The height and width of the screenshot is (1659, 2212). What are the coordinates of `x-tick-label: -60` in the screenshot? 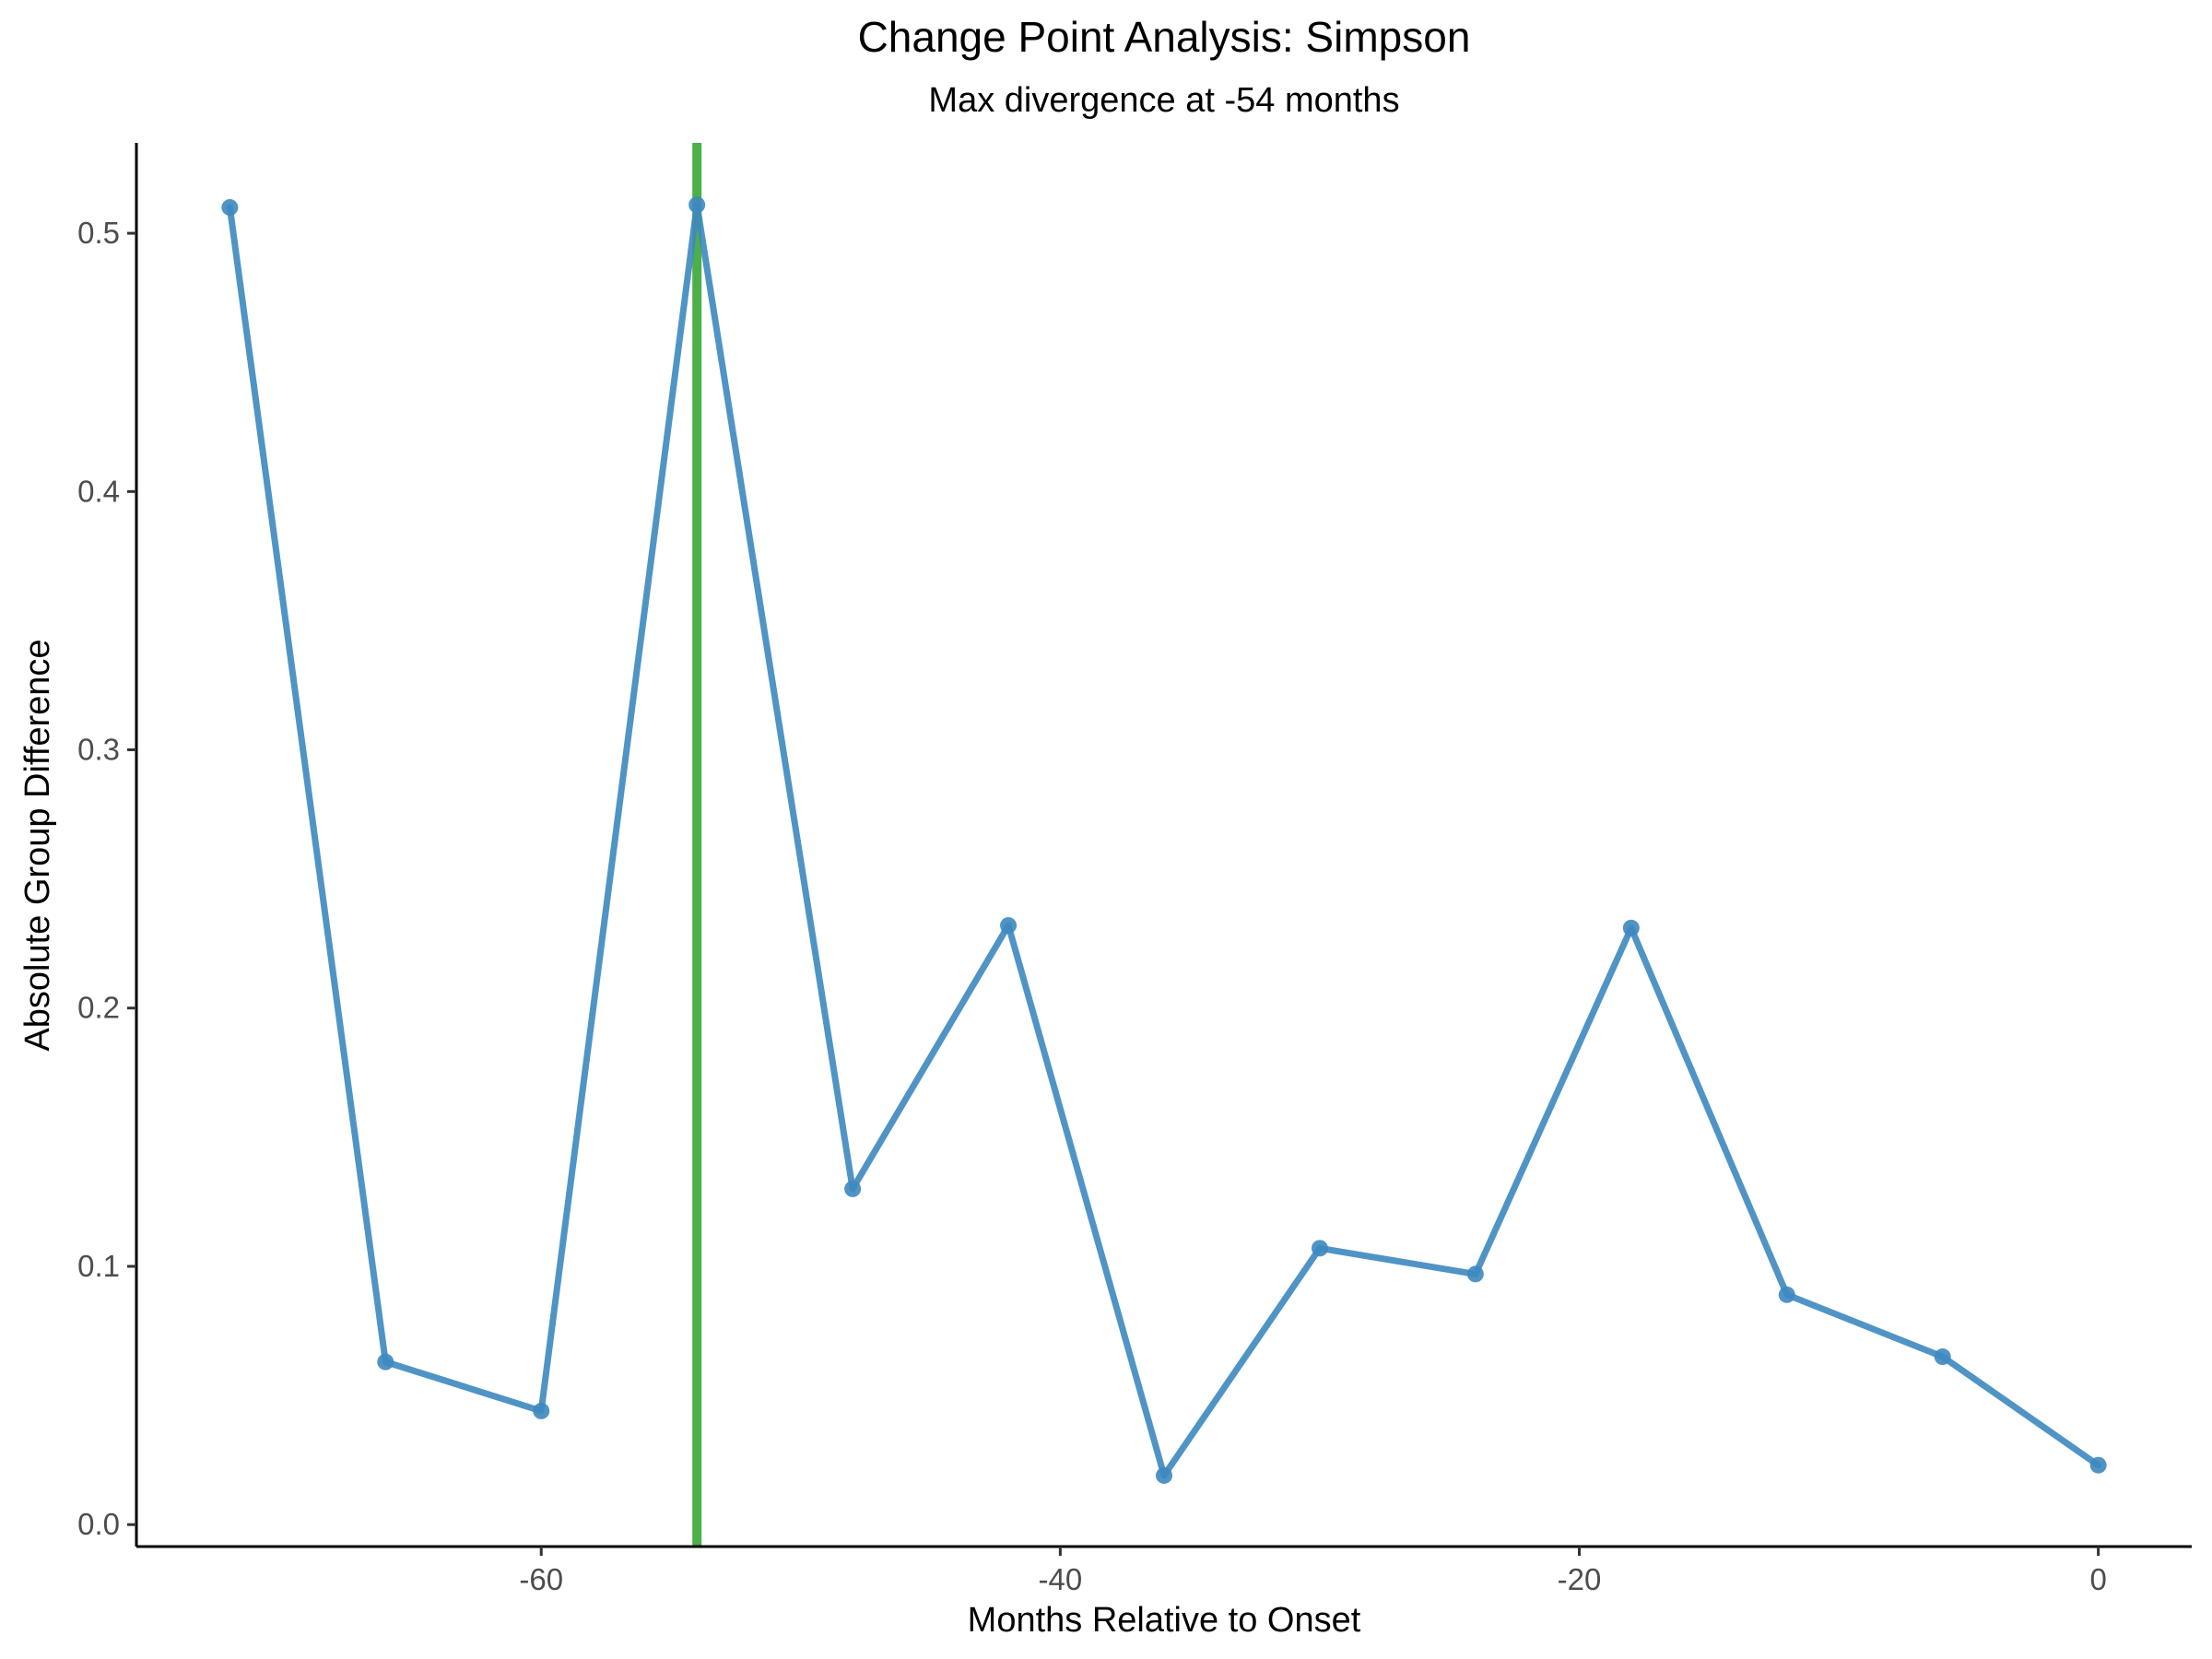 It's located at (541, 1579).